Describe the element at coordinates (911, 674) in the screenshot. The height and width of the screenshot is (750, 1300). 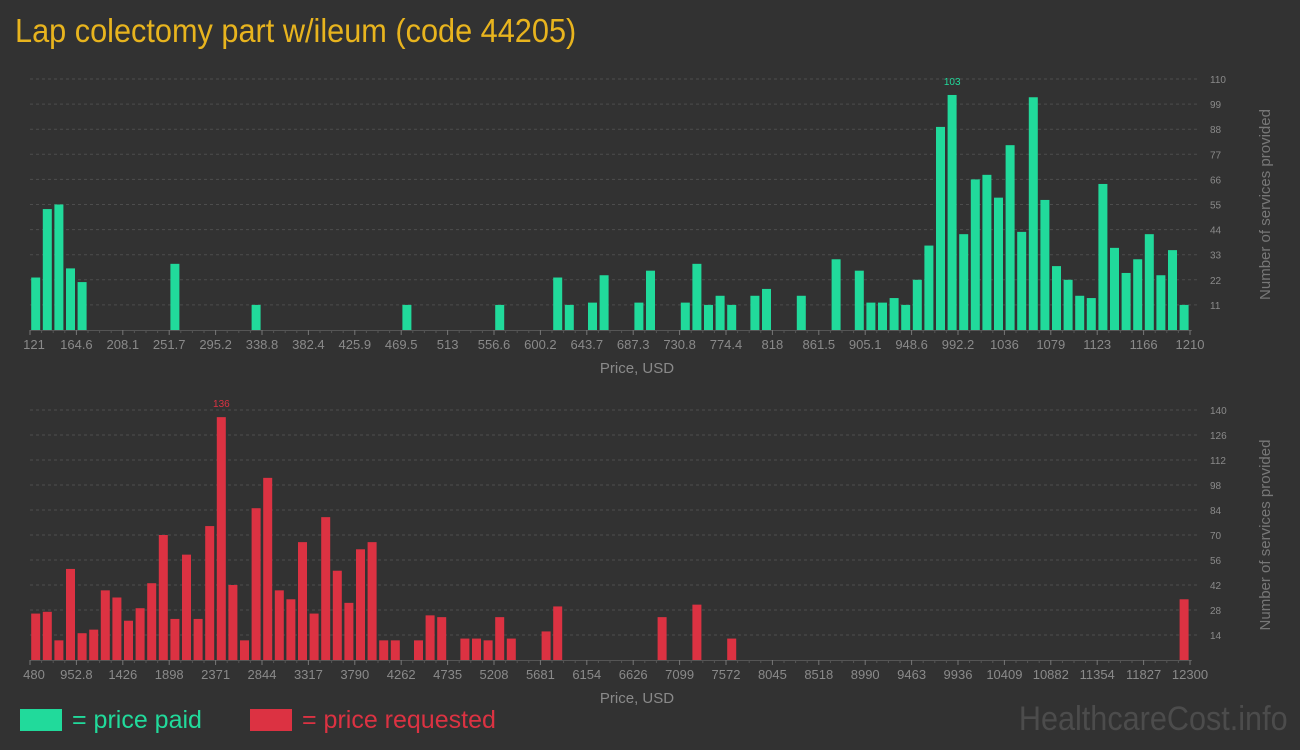
I see `x-tick-label: 9463` at that location.